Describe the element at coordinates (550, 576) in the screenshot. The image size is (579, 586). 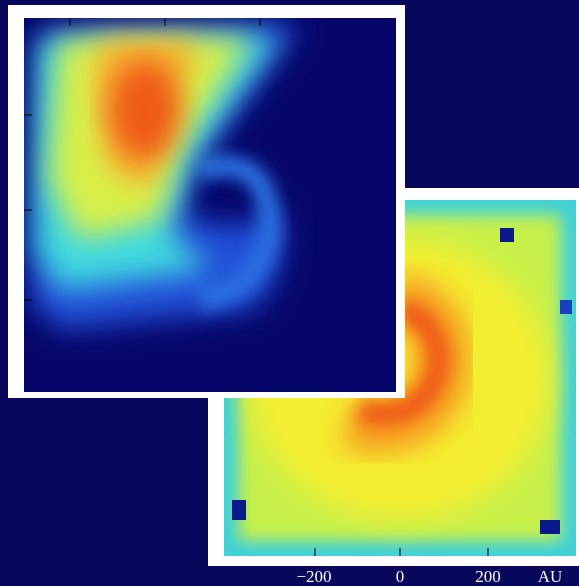
I see `axis-unit: AU` at that location.